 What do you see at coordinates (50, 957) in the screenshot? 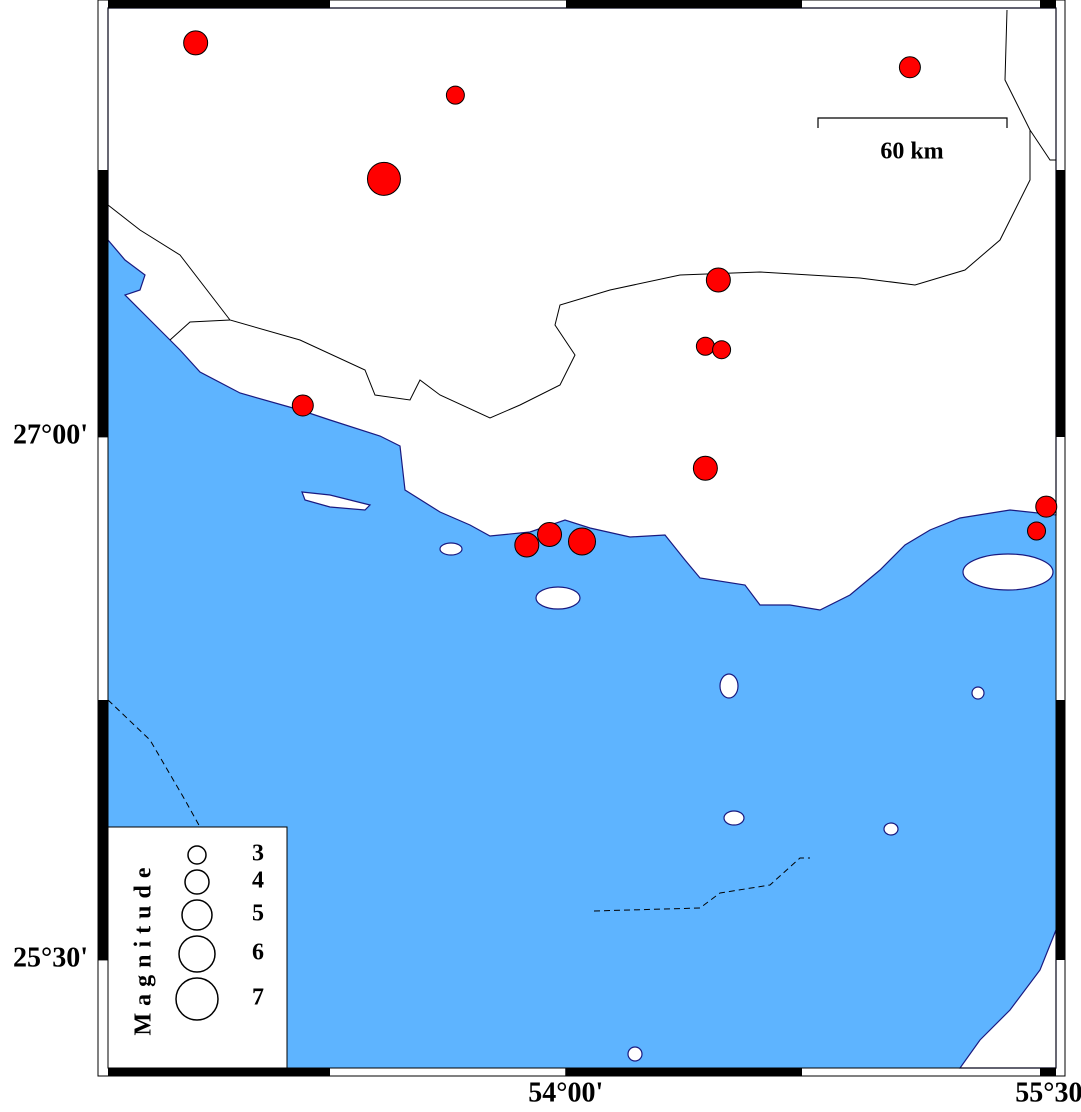
I see `y-tick-label: 25°30'` at bounding box center [50, 957].